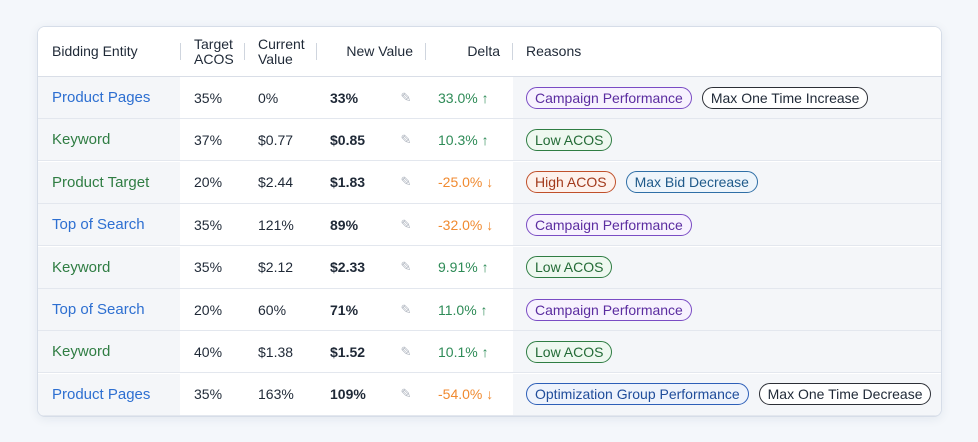 The width and height of the screenshot is (978, 442). I want to click on reason-badge: Max One Time Increase, so click(785, 97).